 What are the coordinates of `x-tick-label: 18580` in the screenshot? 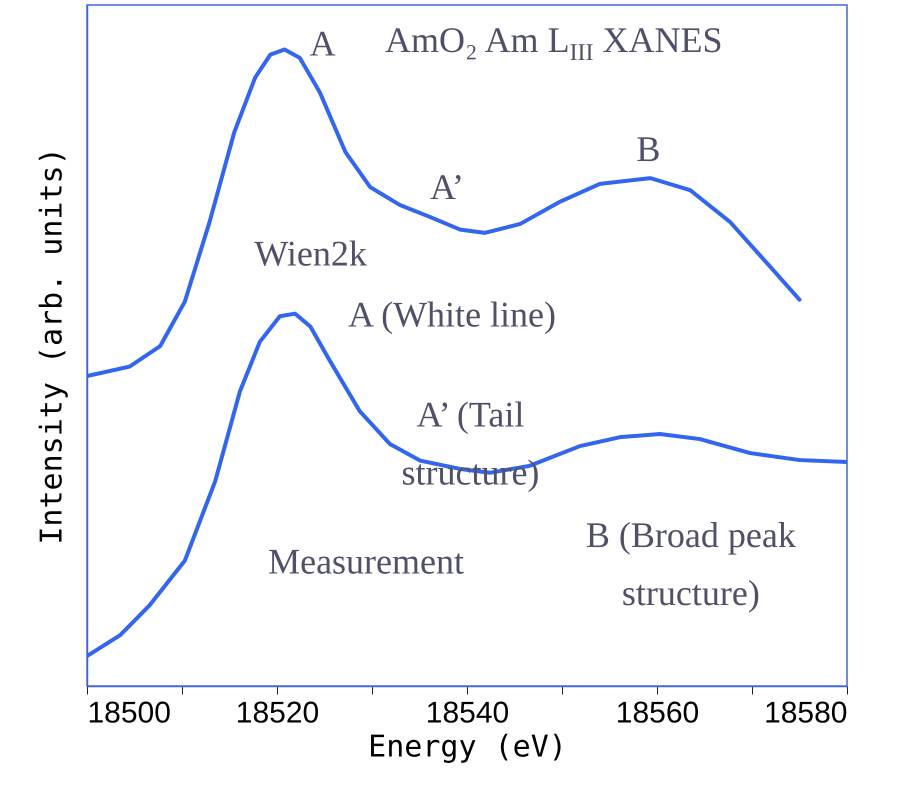 It's located at (806, 713).